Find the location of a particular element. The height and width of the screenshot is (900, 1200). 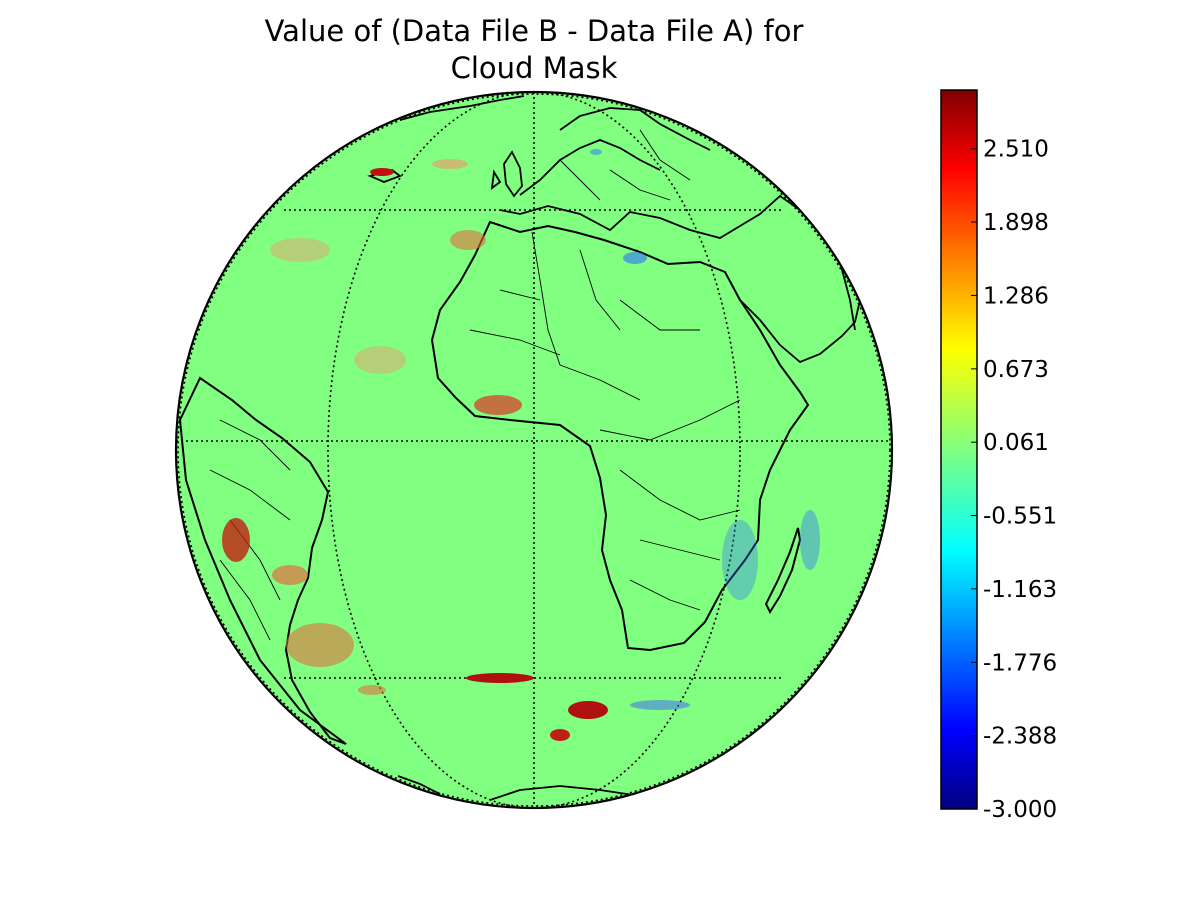

colorbar-tick-label: -1.776 is located at coordinates (1020, 663).